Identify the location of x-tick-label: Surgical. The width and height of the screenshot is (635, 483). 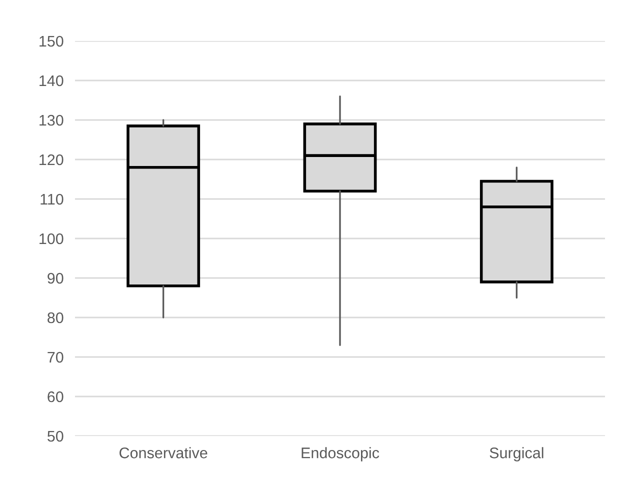
(517, 454).